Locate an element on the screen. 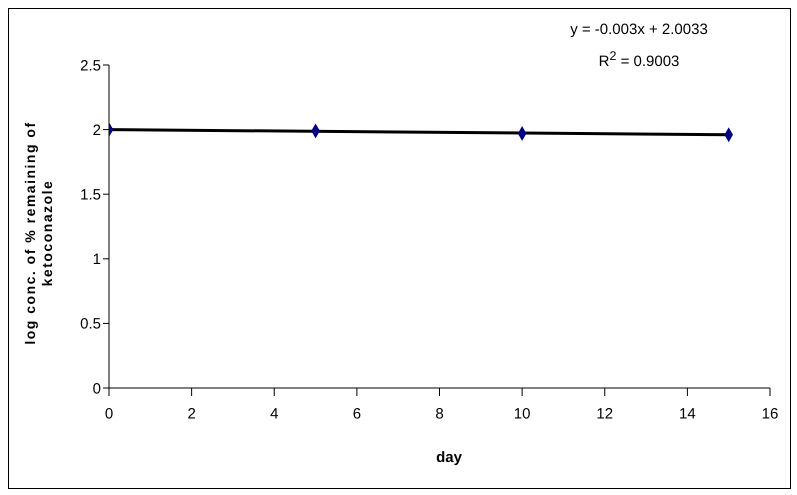 This screenshot has height=495, width=797. text: y = -0.003x + 2.0033 is located at coordinates (639, 30).